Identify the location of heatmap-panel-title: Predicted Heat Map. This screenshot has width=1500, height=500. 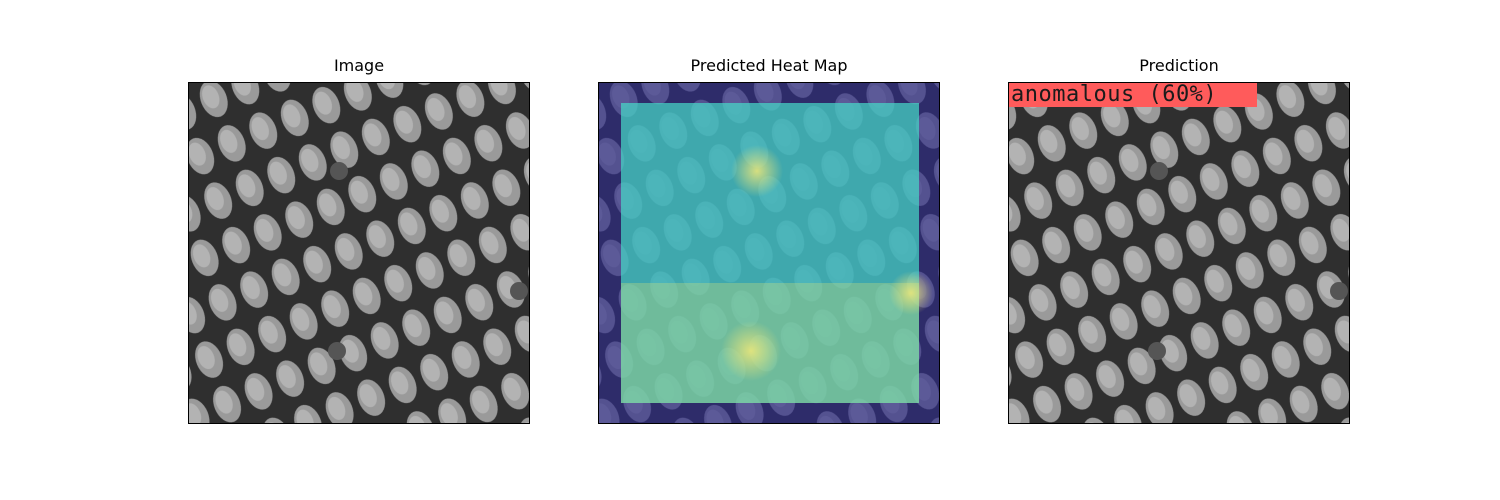
(769, 65).